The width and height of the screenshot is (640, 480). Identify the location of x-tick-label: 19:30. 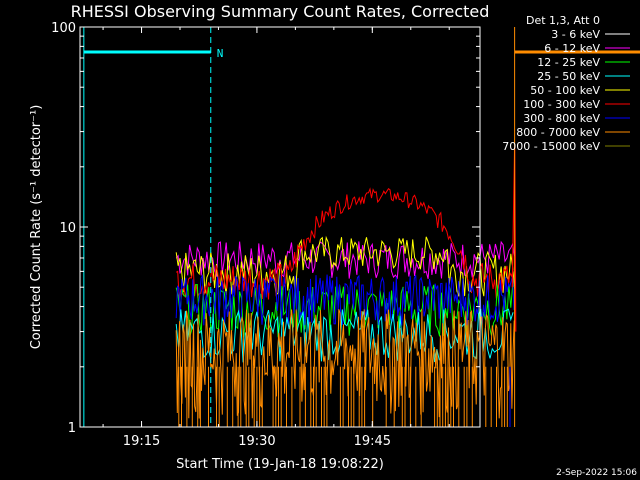
(256, 441).